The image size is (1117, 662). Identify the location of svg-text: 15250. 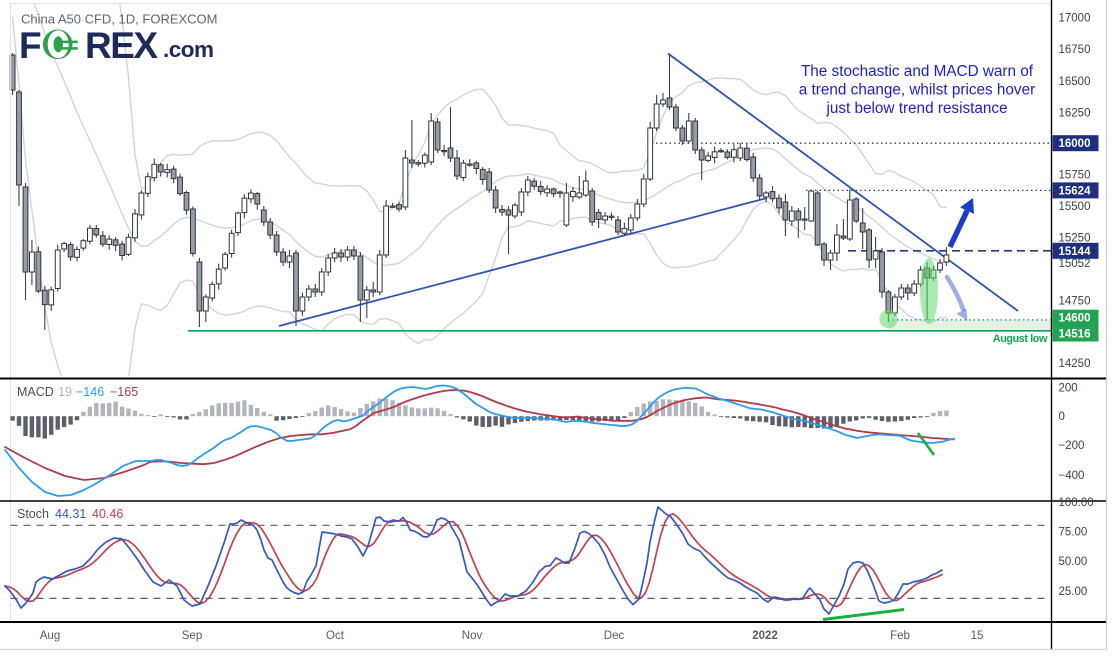
(1075, 239).